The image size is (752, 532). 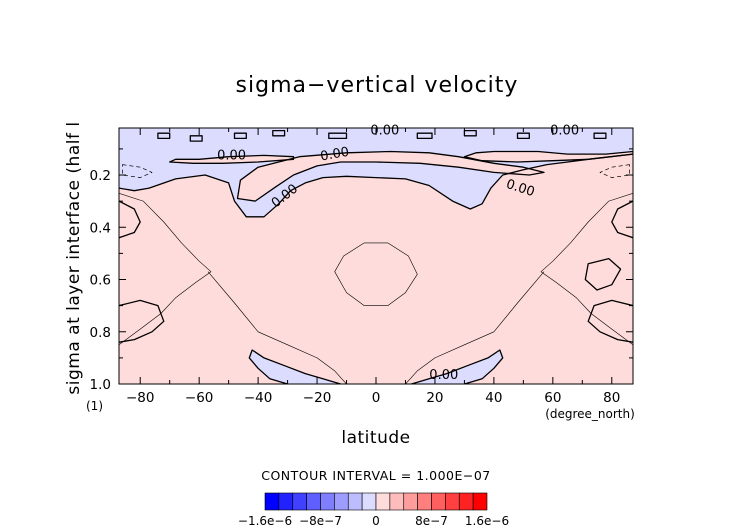 What do you see at coordinates (199, 398) in the screenshot?
I see `x-tick-label: −60` at bounding box center [199, 398].